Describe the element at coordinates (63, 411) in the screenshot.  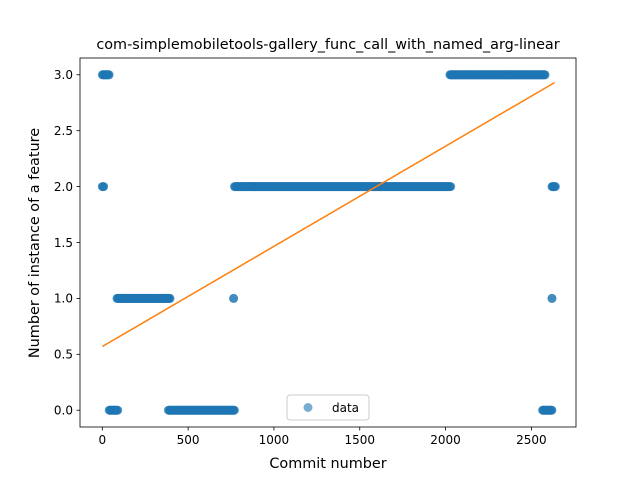
I see `y-tick-label: 0.0` at that location.